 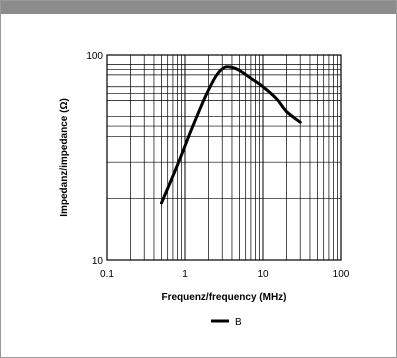 What do you see at coordinates (341, 274) in the screenshot?
I see `x-tick-label: 100` at bounding box center [341, 274].